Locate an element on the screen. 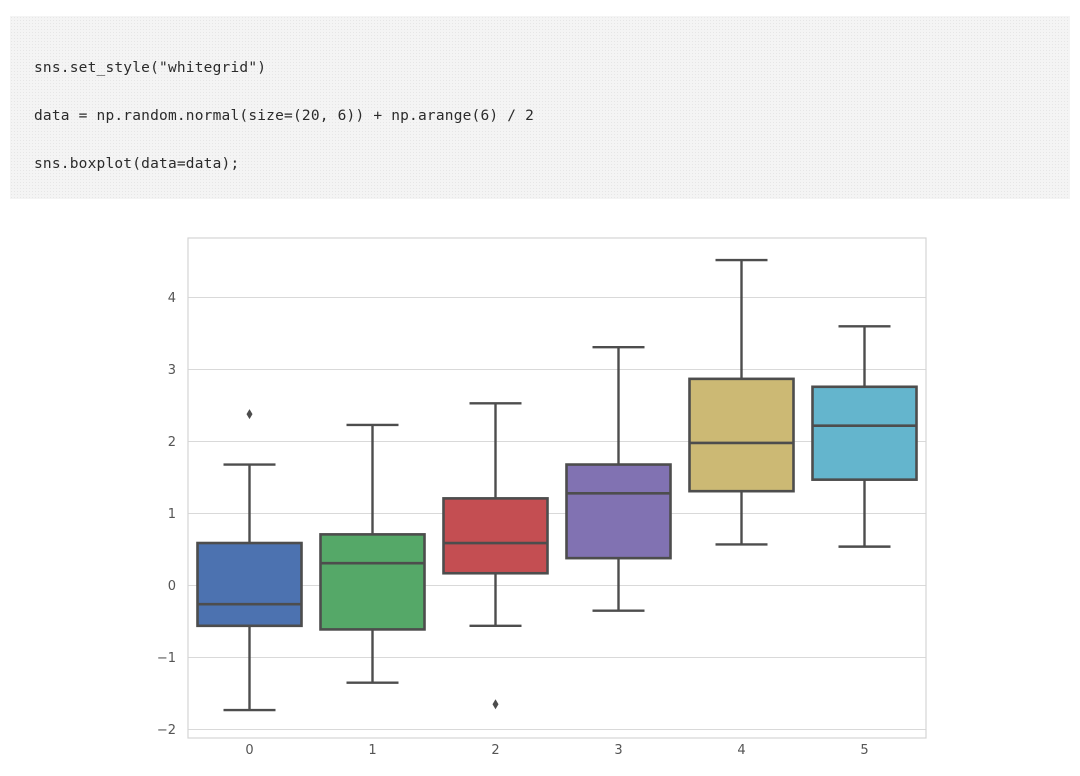  y-tick-label: −1 is located at coordinates (166, 658).